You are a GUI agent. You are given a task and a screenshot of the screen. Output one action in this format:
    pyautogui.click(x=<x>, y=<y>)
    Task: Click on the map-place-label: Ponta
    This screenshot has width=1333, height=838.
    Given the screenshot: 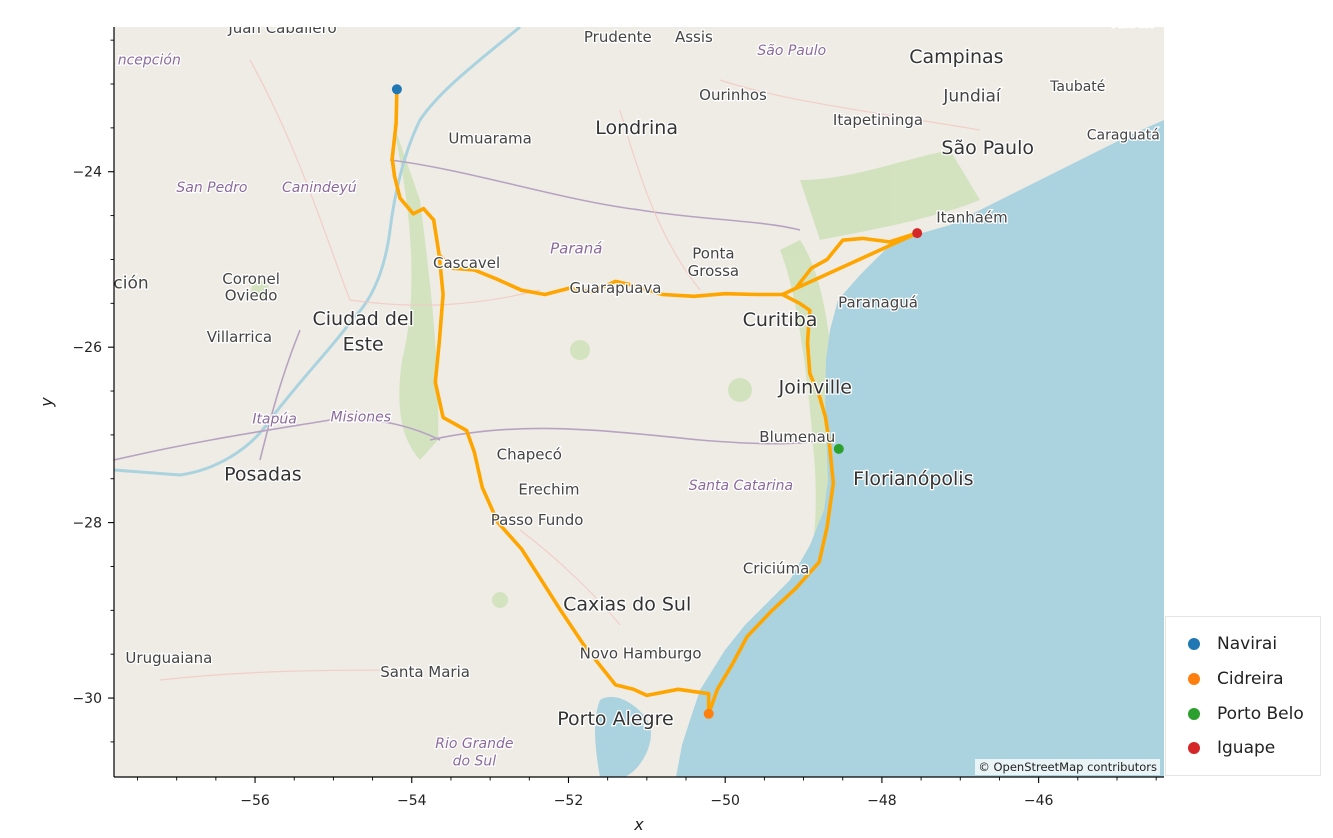 What is the action you would take?
    pyautogui.click(x=713, y=254)
    